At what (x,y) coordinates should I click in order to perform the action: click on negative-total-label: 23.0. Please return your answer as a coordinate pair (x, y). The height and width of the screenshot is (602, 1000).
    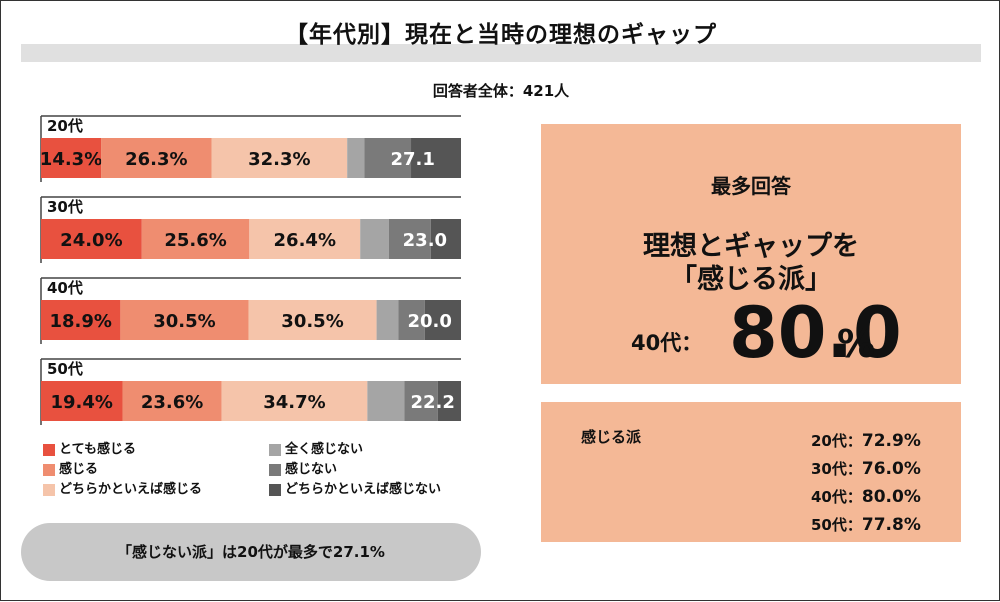
    Looking at the image, I should click on (425, 240).